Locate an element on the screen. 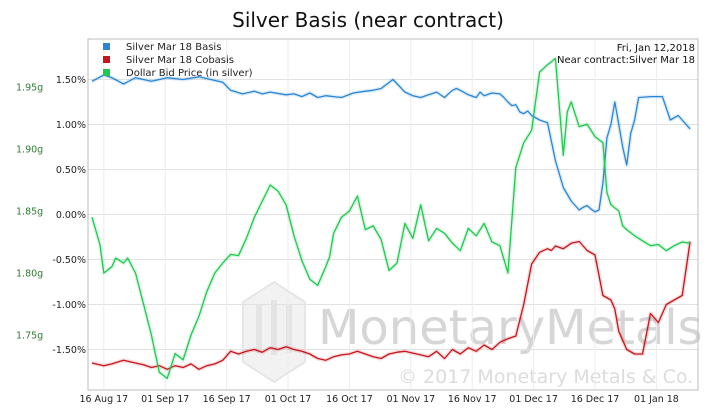 This screenshot has height=408, width=718. x-axis-tick-label: 01 Oct 17 is located at coordinates (288, 399).